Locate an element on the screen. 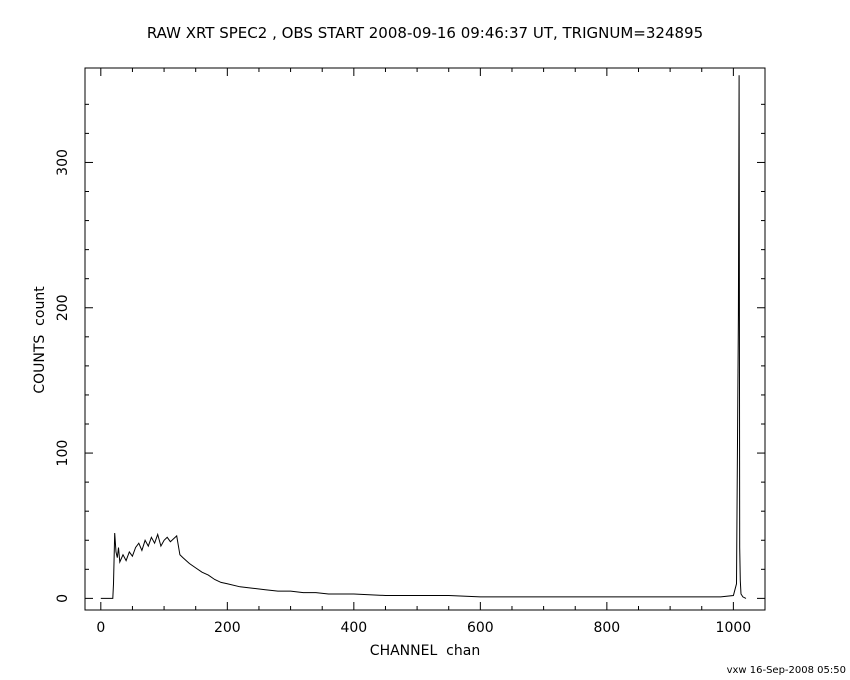 The height and width of the screenshot is (680, 850). x-tick-label: 600 is located at coordinates (480, 628).